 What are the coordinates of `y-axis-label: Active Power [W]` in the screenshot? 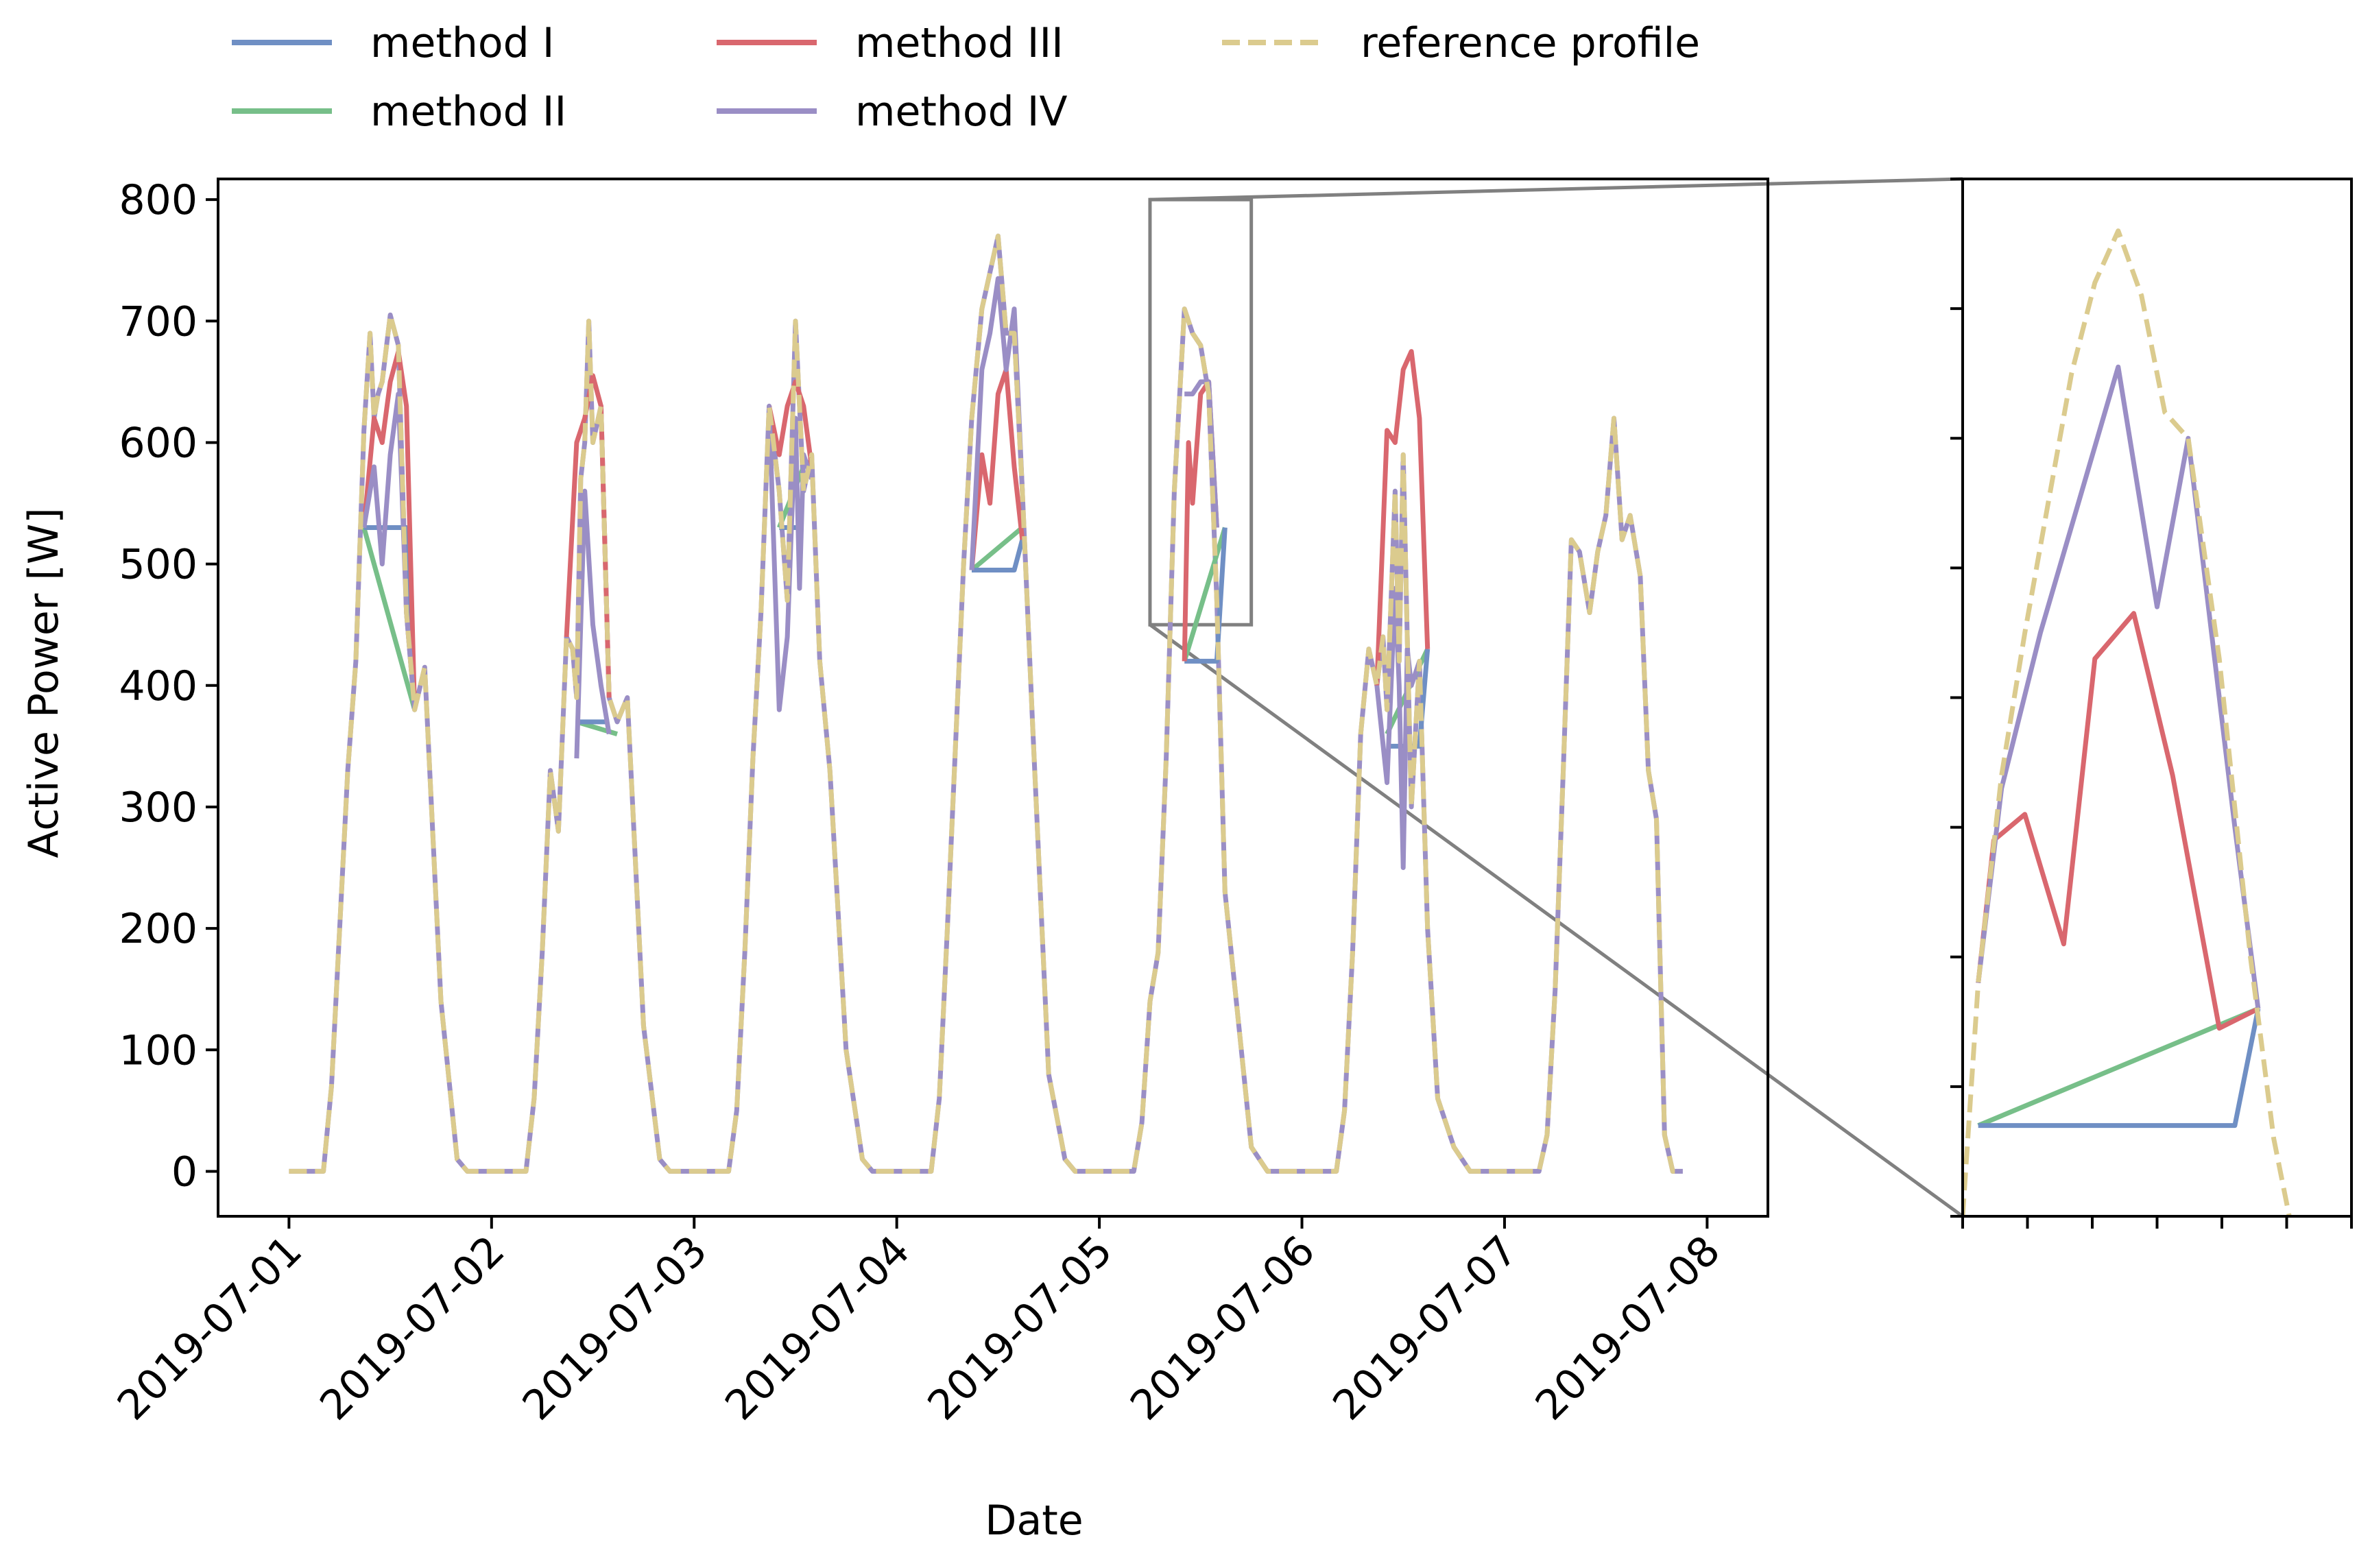 It's located at (44, 683).